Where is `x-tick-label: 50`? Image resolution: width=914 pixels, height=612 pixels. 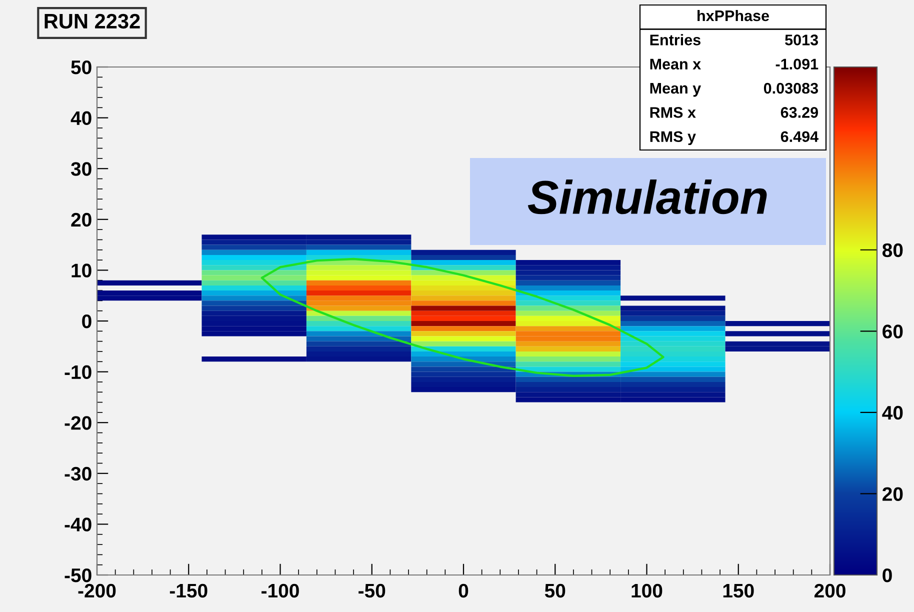 x-tick-label: 50 is located at coordinates (555, 591).